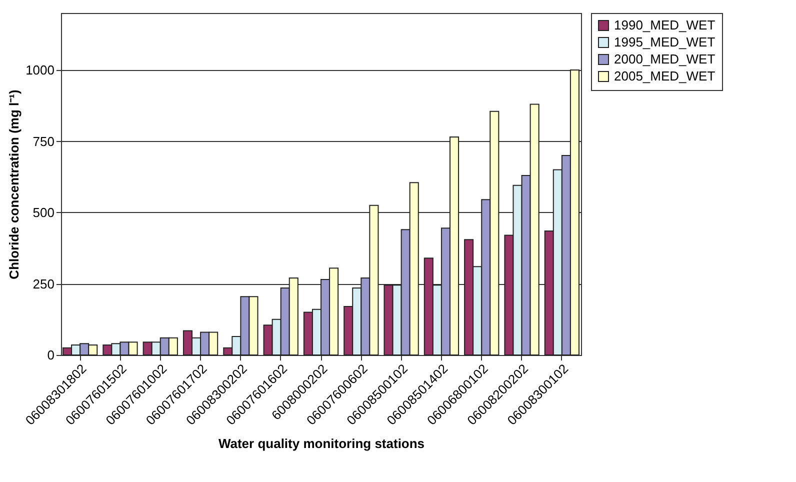 This screenshot has width=796, height=482. What do you see at coordinates (50, 355) in the screenshot?
I see `y-tick-label: 0` at bounding box center [50, 355].